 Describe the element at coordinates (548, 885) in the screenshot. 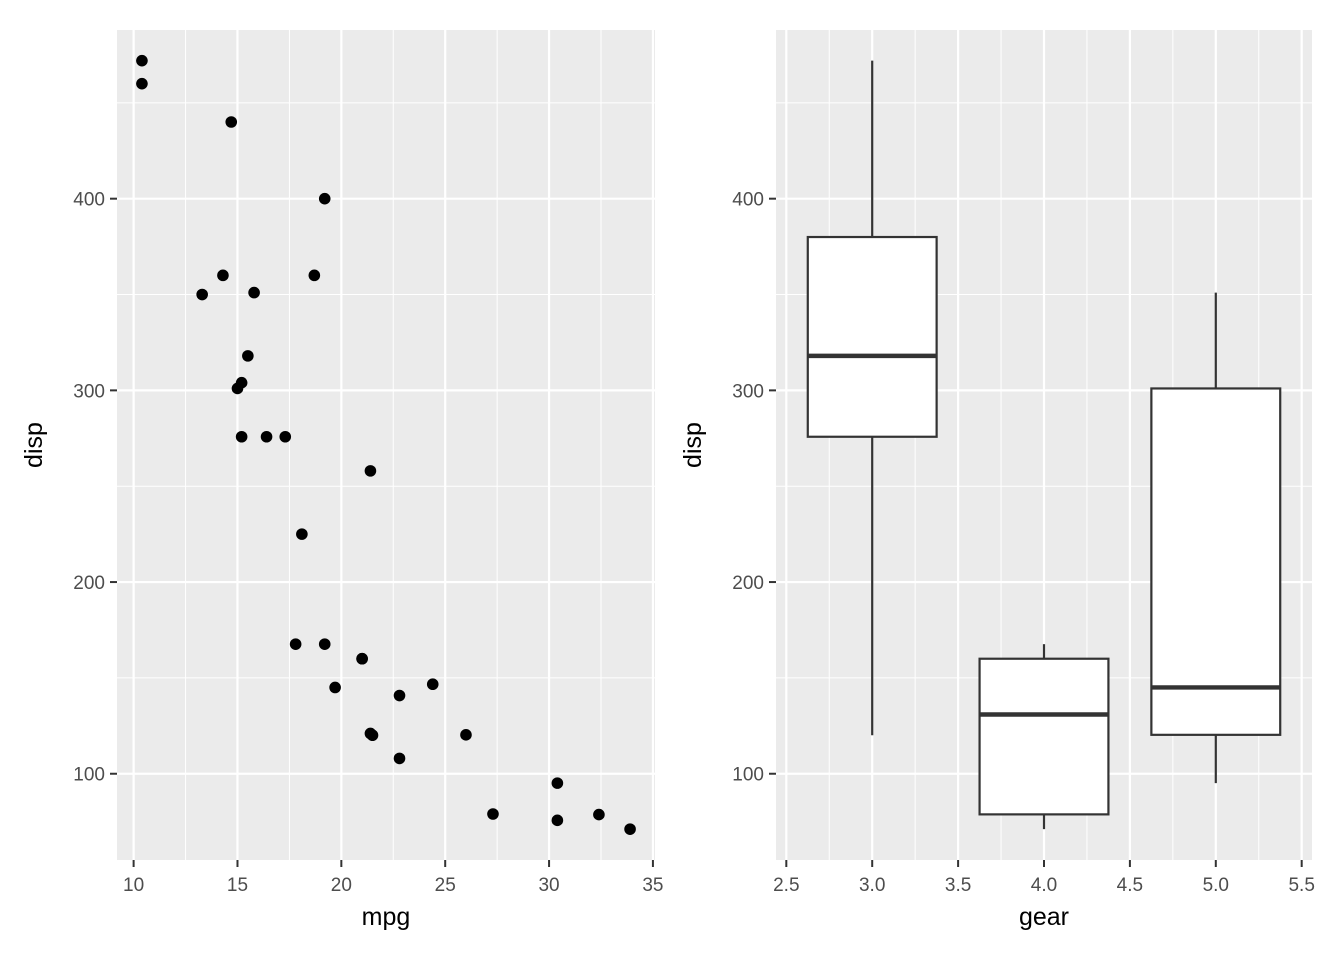

I see `scatter-x-tick-label: 30` at that location.